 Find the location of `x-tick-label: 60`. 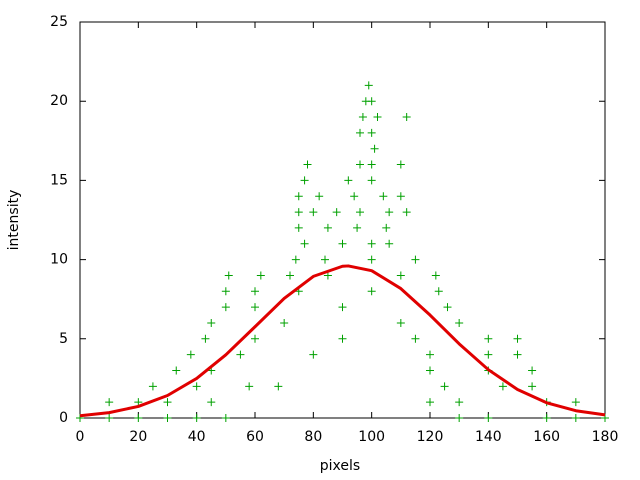

x-tick-label: 60 is located at coordinates (255, 437).